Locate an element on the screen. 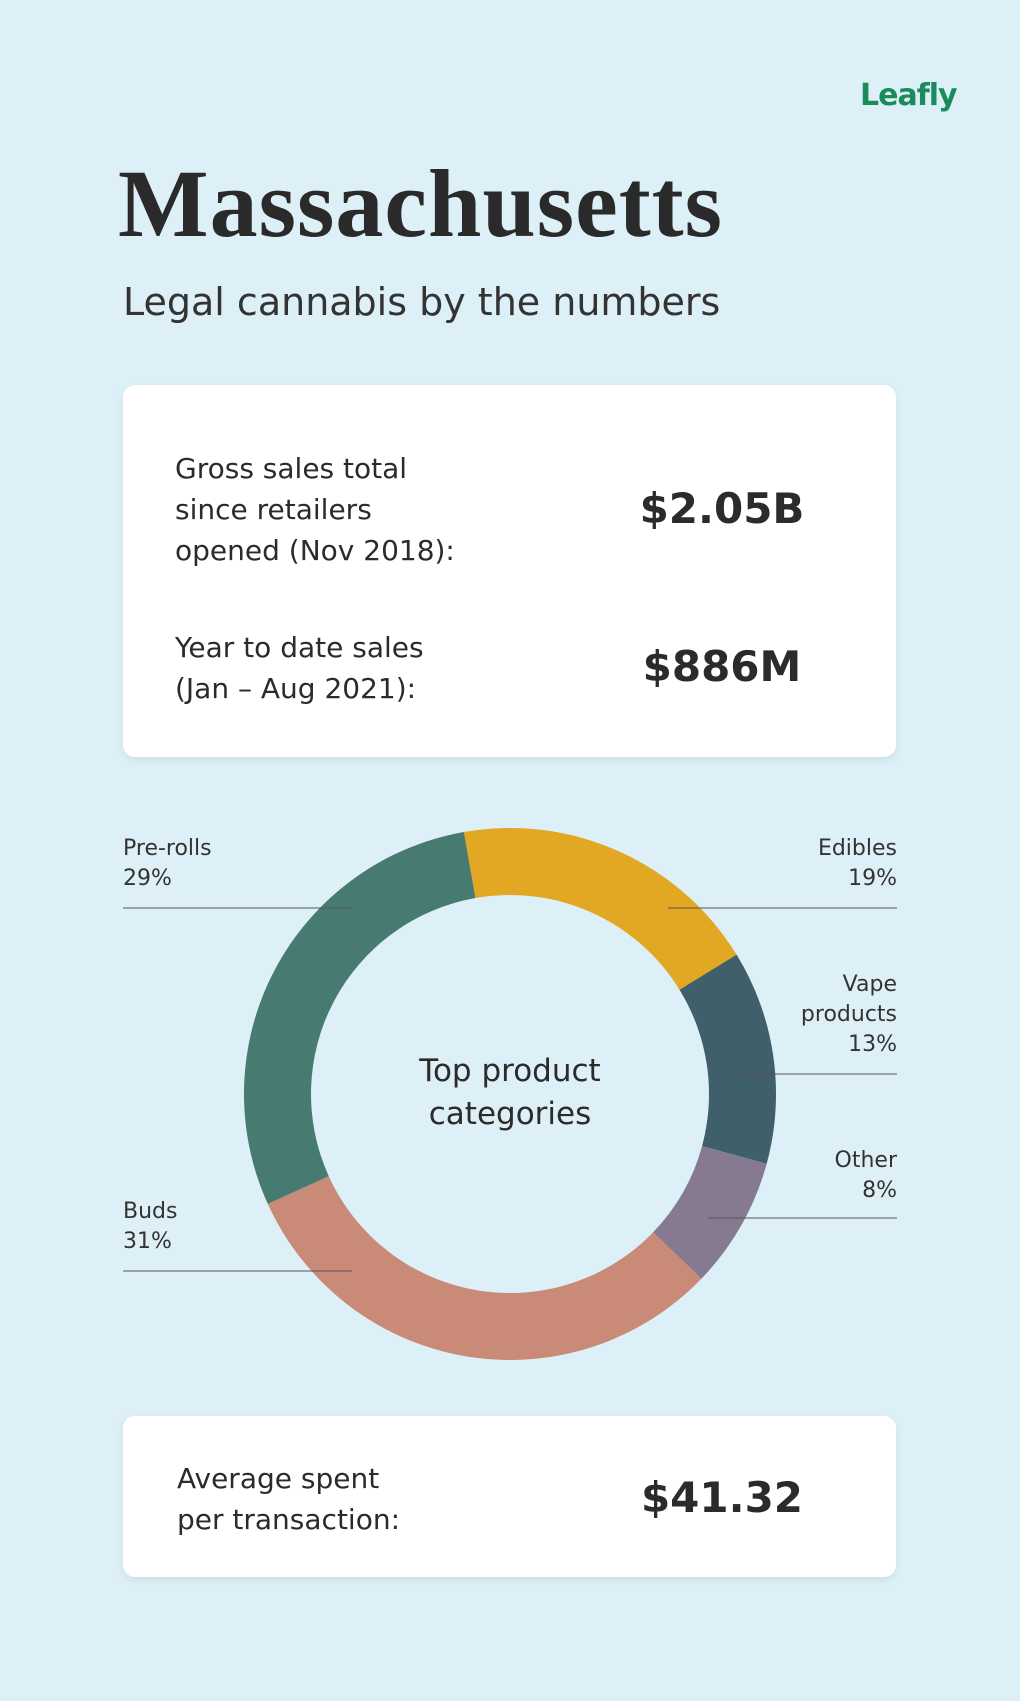 The width and height of the screenshot is (1020, 1701). stat-value: $41.32 is located at coordinates (722, 1497).